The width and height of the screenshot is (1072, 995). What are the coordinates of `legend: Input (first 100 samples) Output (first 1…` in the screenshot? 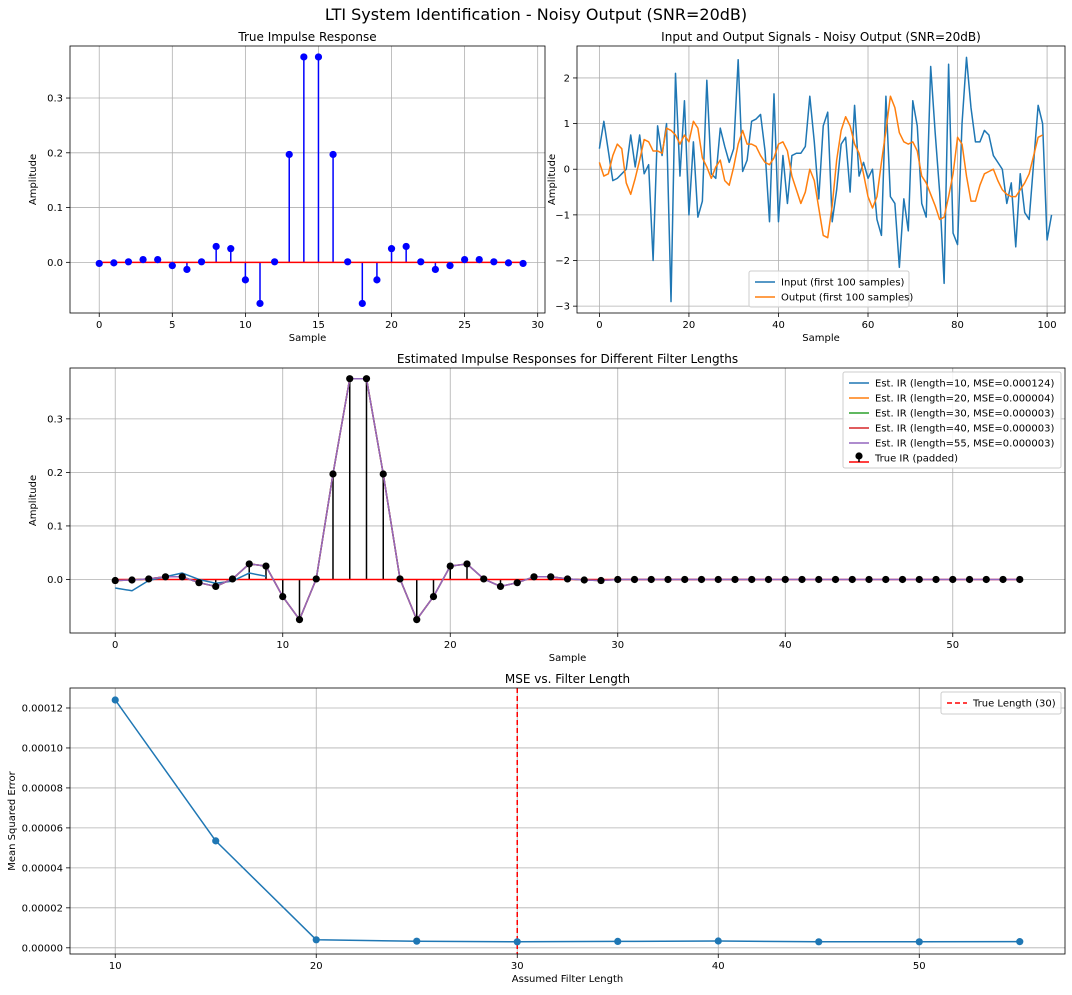 It's located at (830, 289).